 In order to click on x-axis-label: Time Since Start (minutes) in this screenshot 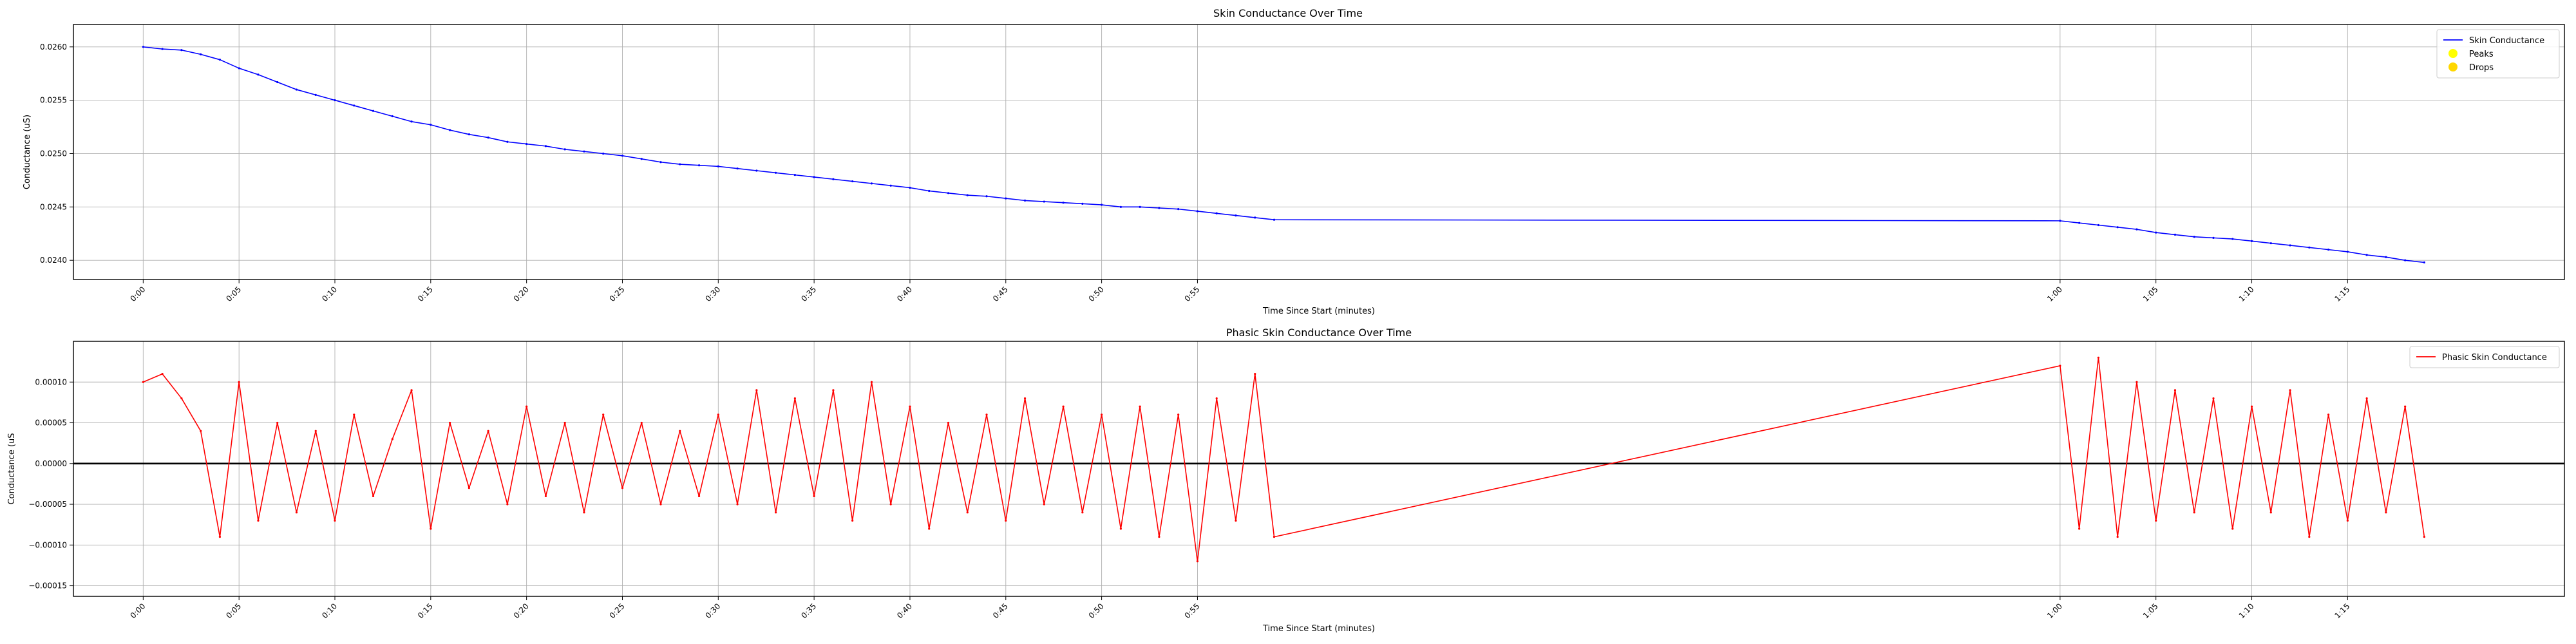, I will do `click(1319, 311)`.